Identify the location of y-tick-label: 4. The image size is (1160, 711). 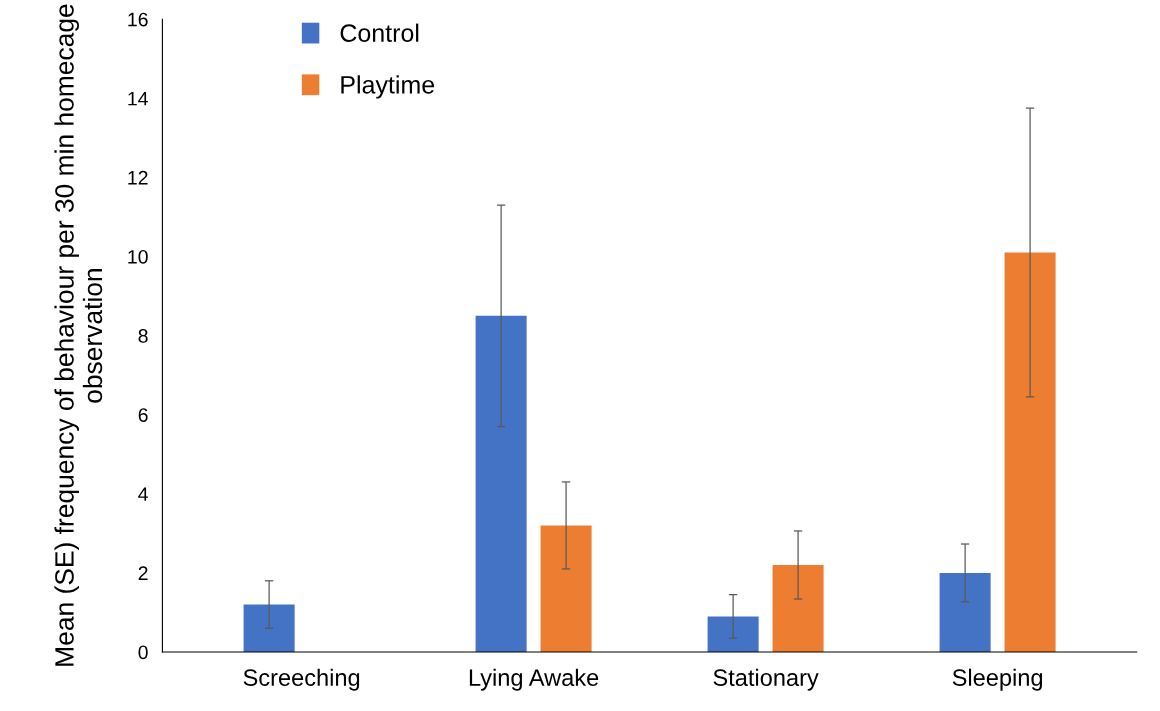
(143, 494).